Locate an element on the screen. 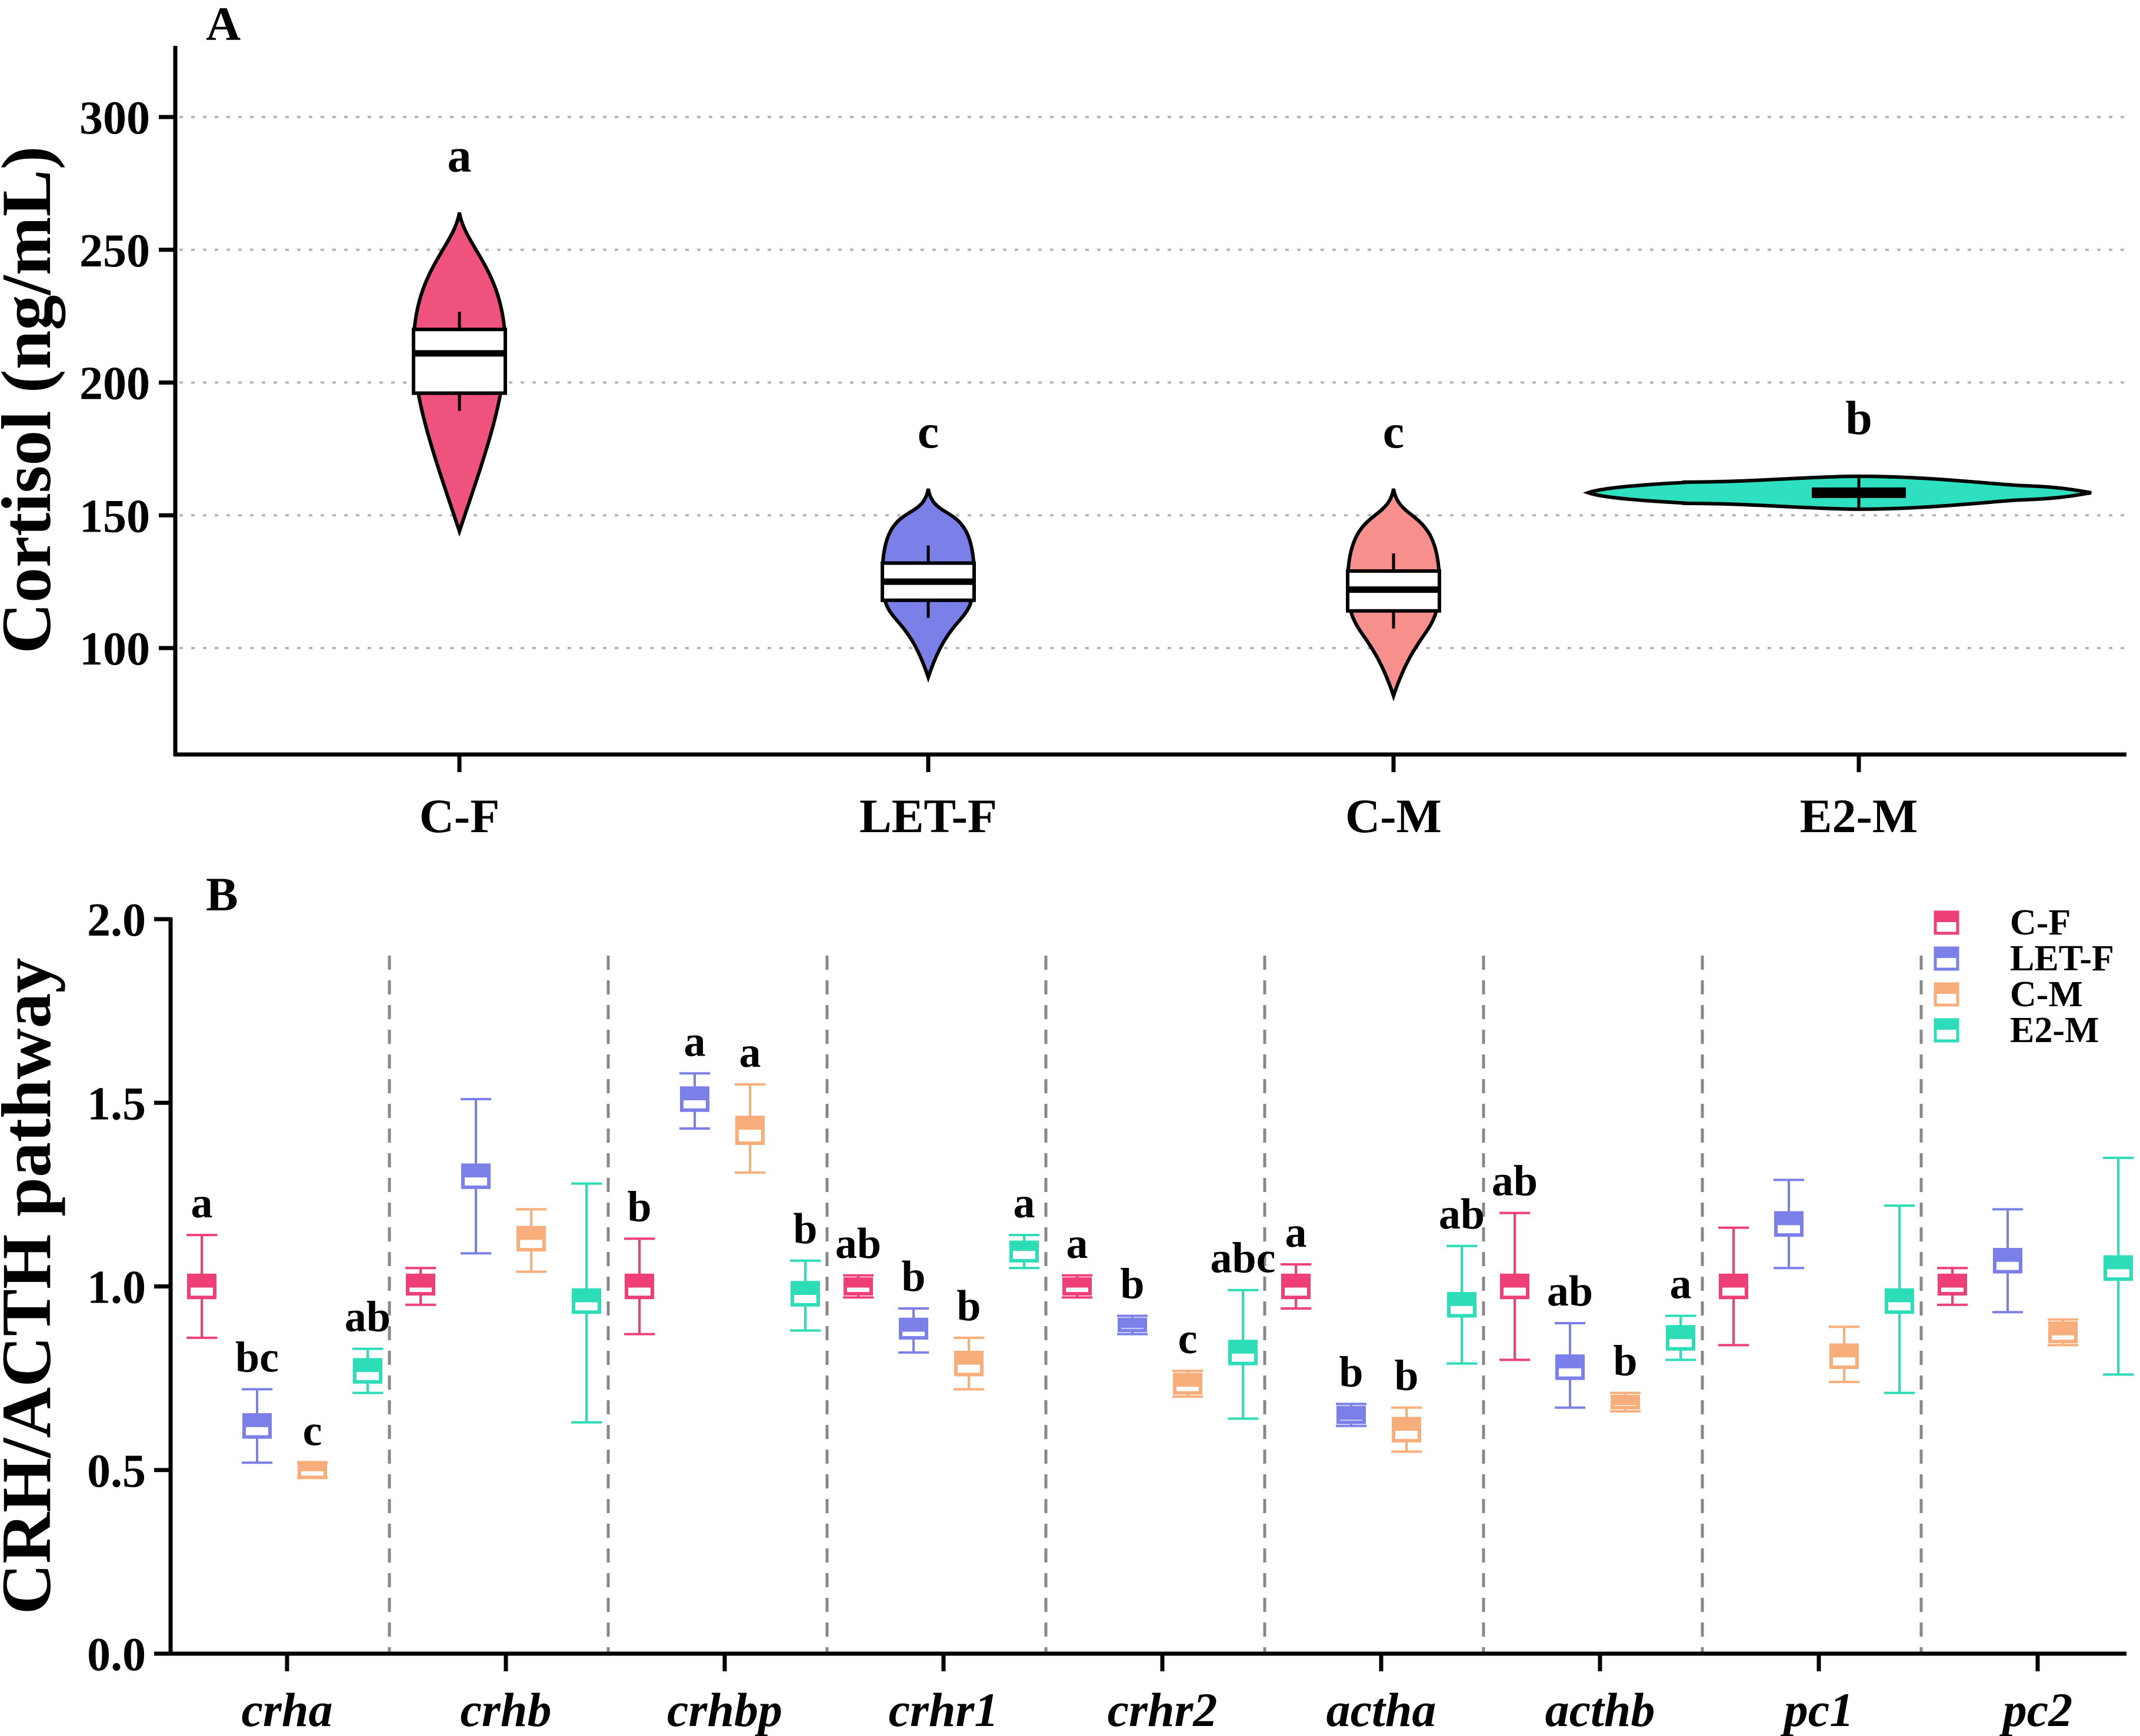 Image resolution: width=2140 pixels, height=1736 pixels. panel-a-y-tick-label: 150 is located at coordinates (115, 516).